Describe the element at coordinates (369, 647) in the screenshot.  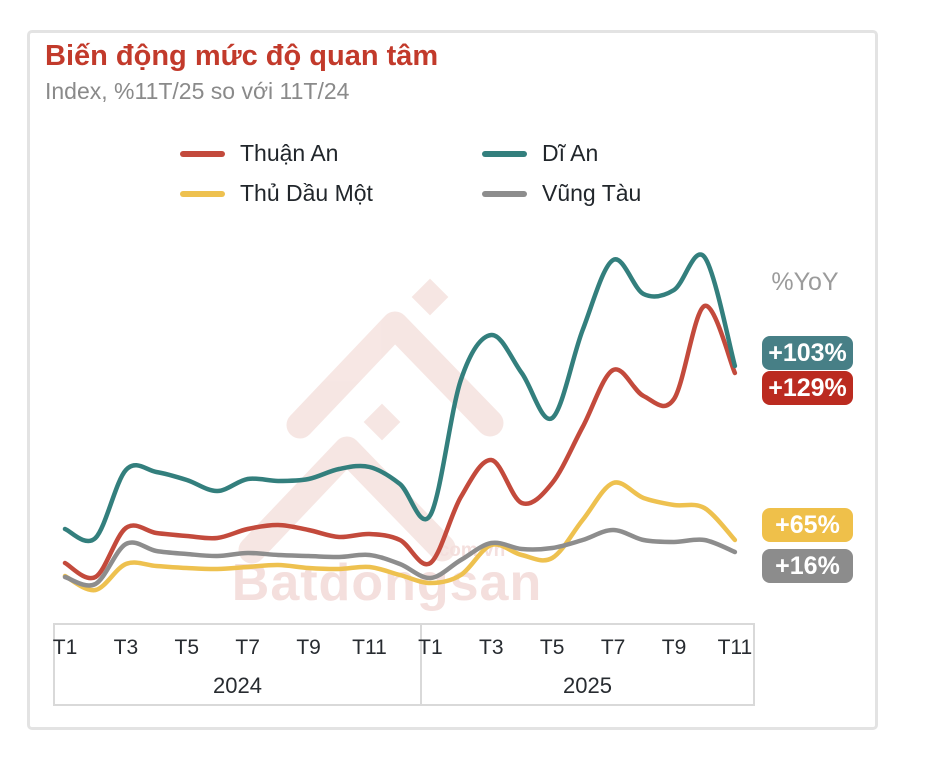
I see `x-tick-2024-T11: T11` at that location.